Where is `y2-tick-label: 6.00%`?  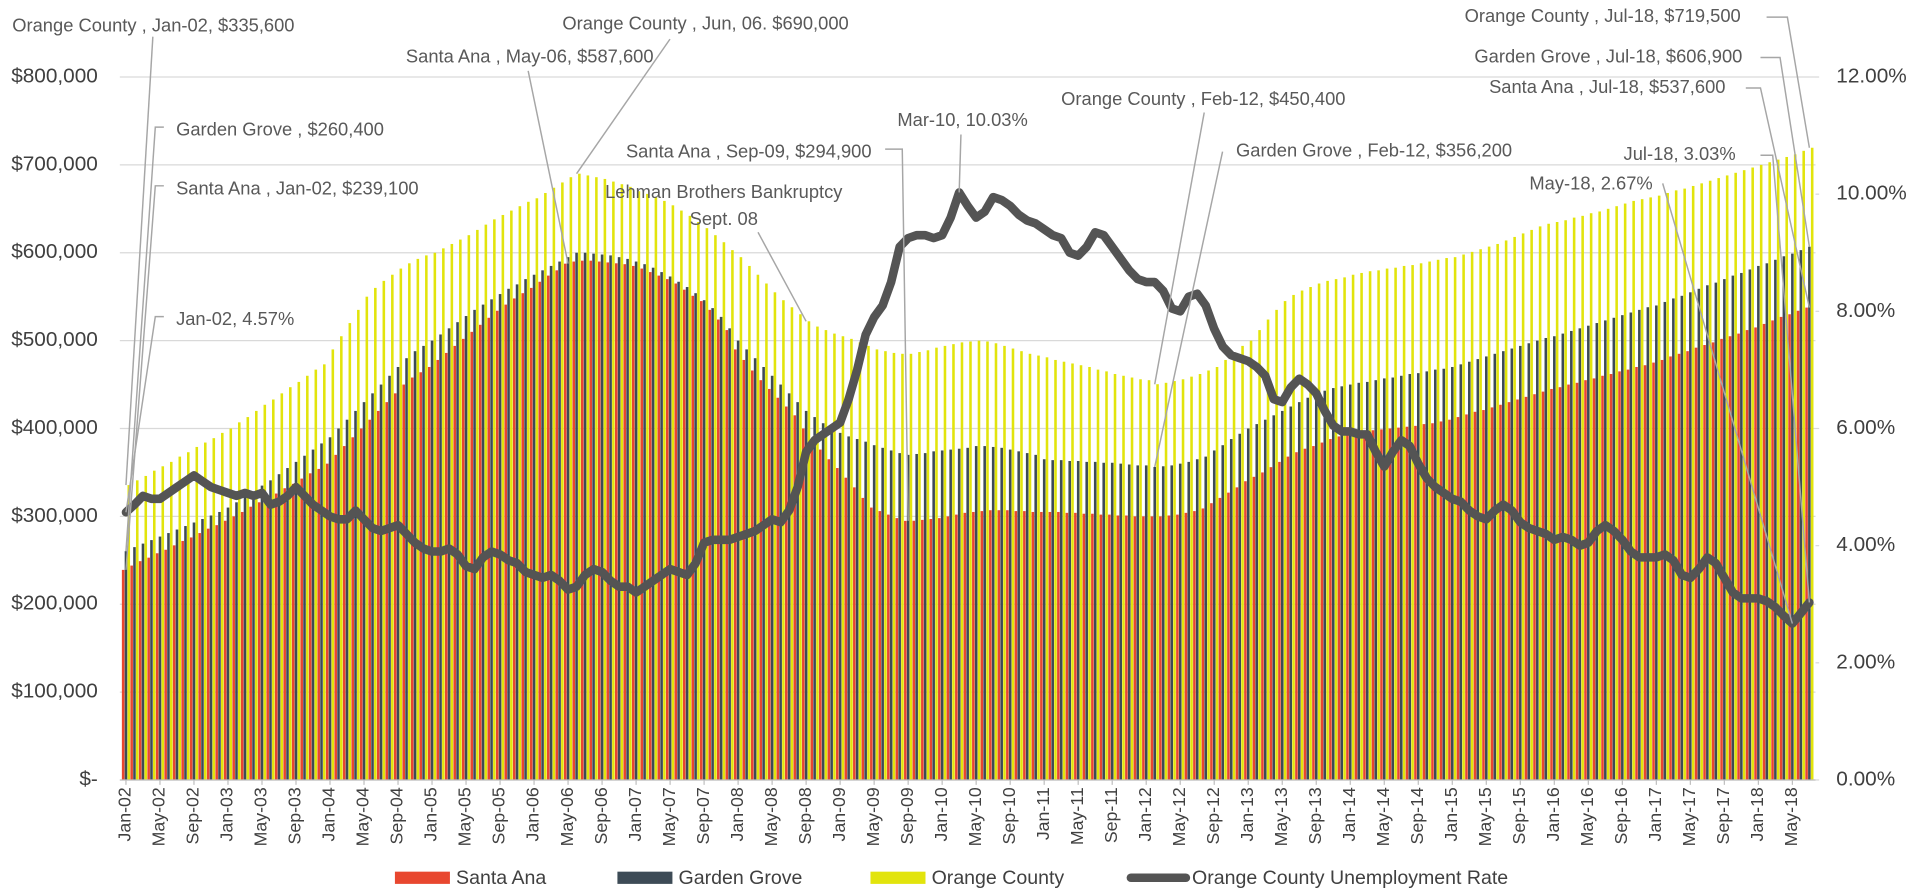
y2-tick-label: 6.00% is located at coordinates (1865, 427).